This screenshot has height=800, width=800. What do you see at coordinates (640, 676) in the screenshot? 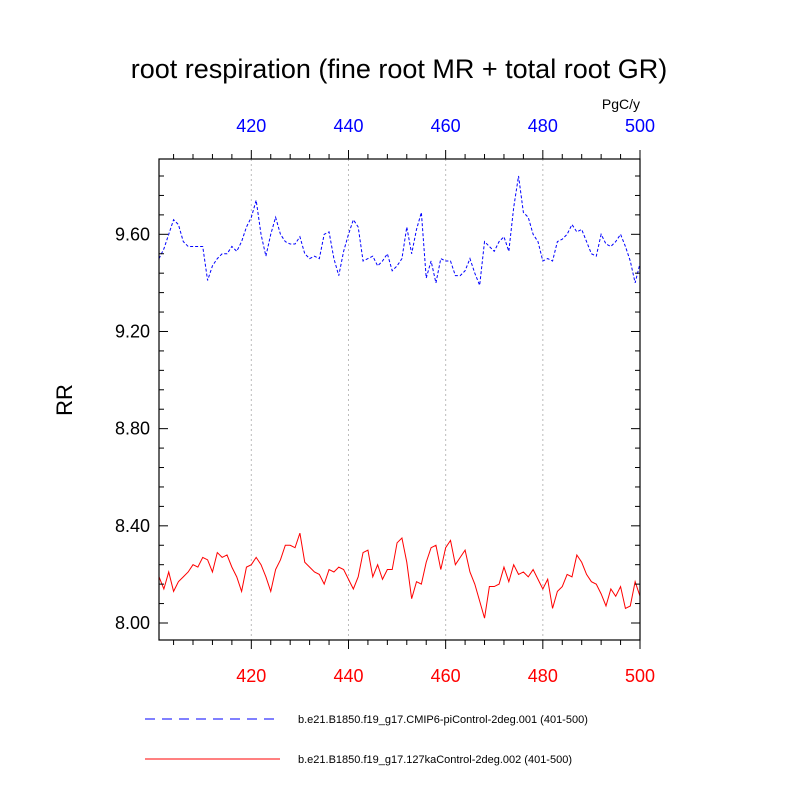
I see `x-tick-label-bottom: 500` at bounding box center [640, 676].